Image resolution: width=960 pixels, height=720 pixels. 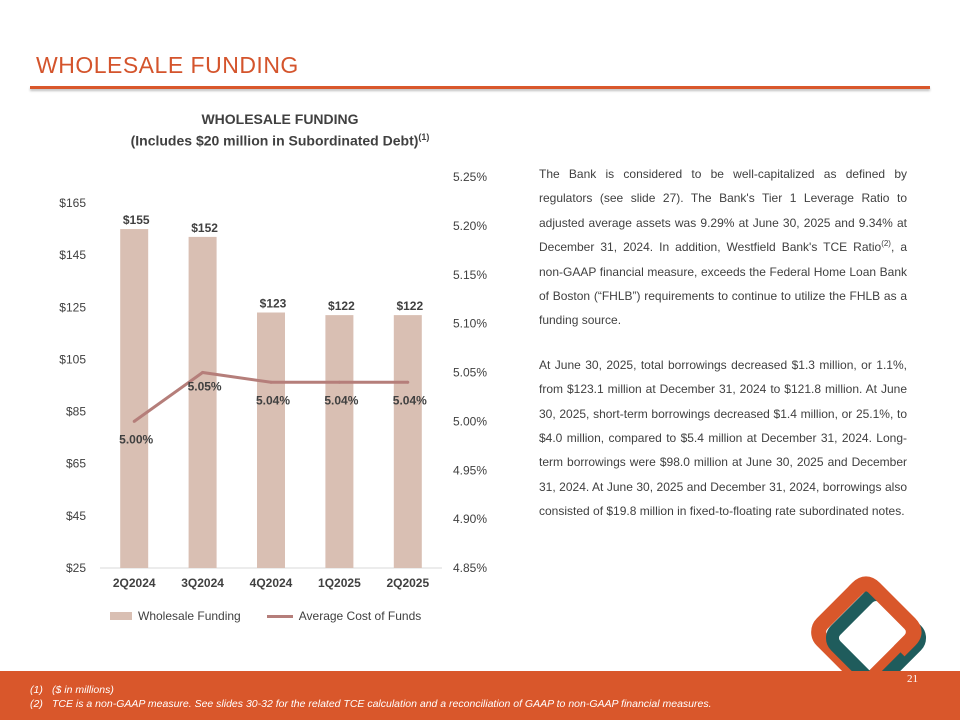 What do you see at coordinates (121, 616) in the screenshot?
I see `legend-bar-swatch` at bounding box center [121, 616].